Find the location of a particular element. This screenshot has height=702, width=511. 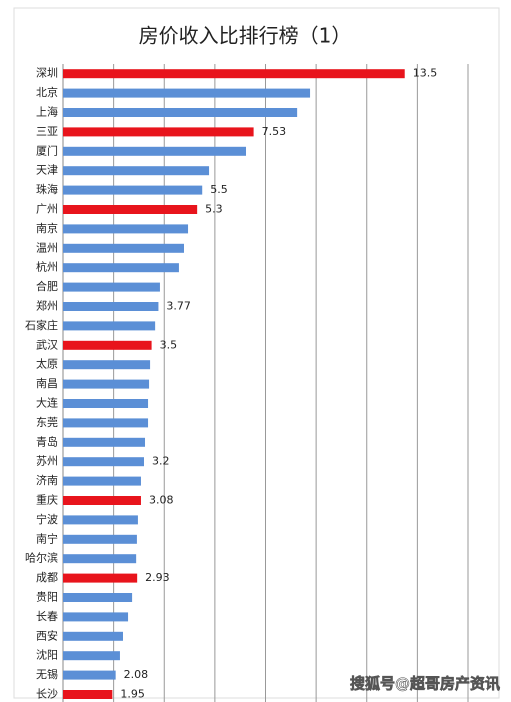

data-label: 2.08 is located at coordinates (136, 674).